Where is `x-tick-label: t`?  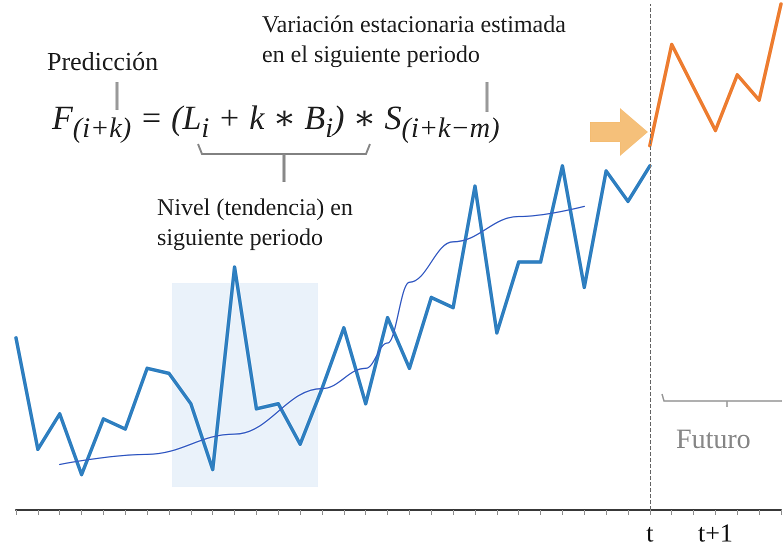 x-tick-label: t is located at coordinates (650, 533).